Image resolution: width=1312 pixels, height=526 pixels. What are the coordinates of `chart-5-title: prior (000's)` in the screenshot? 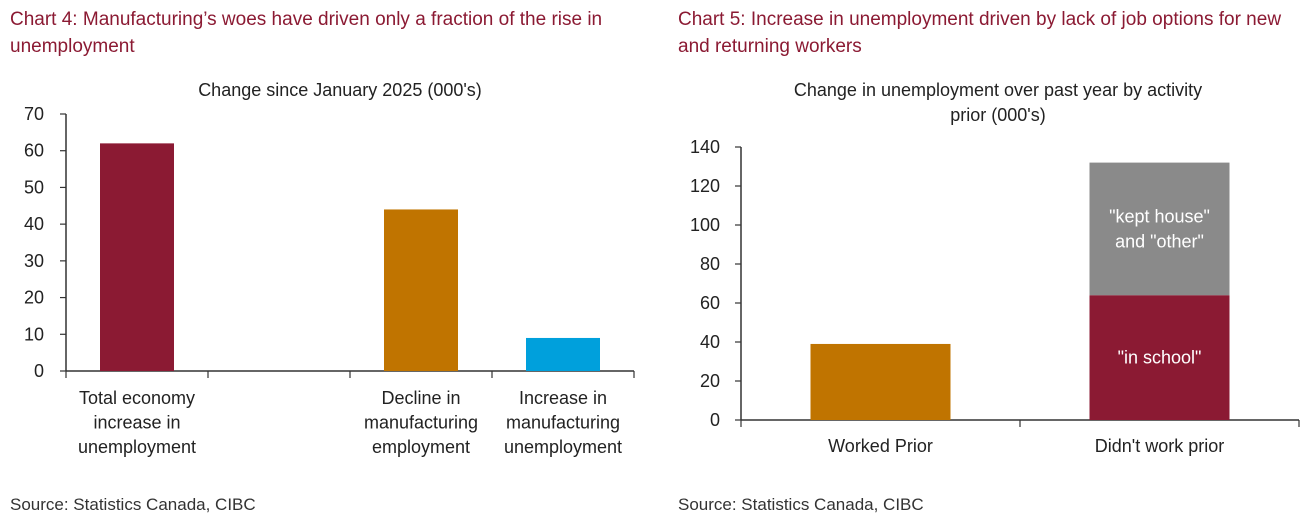 It's located at (997, 115).